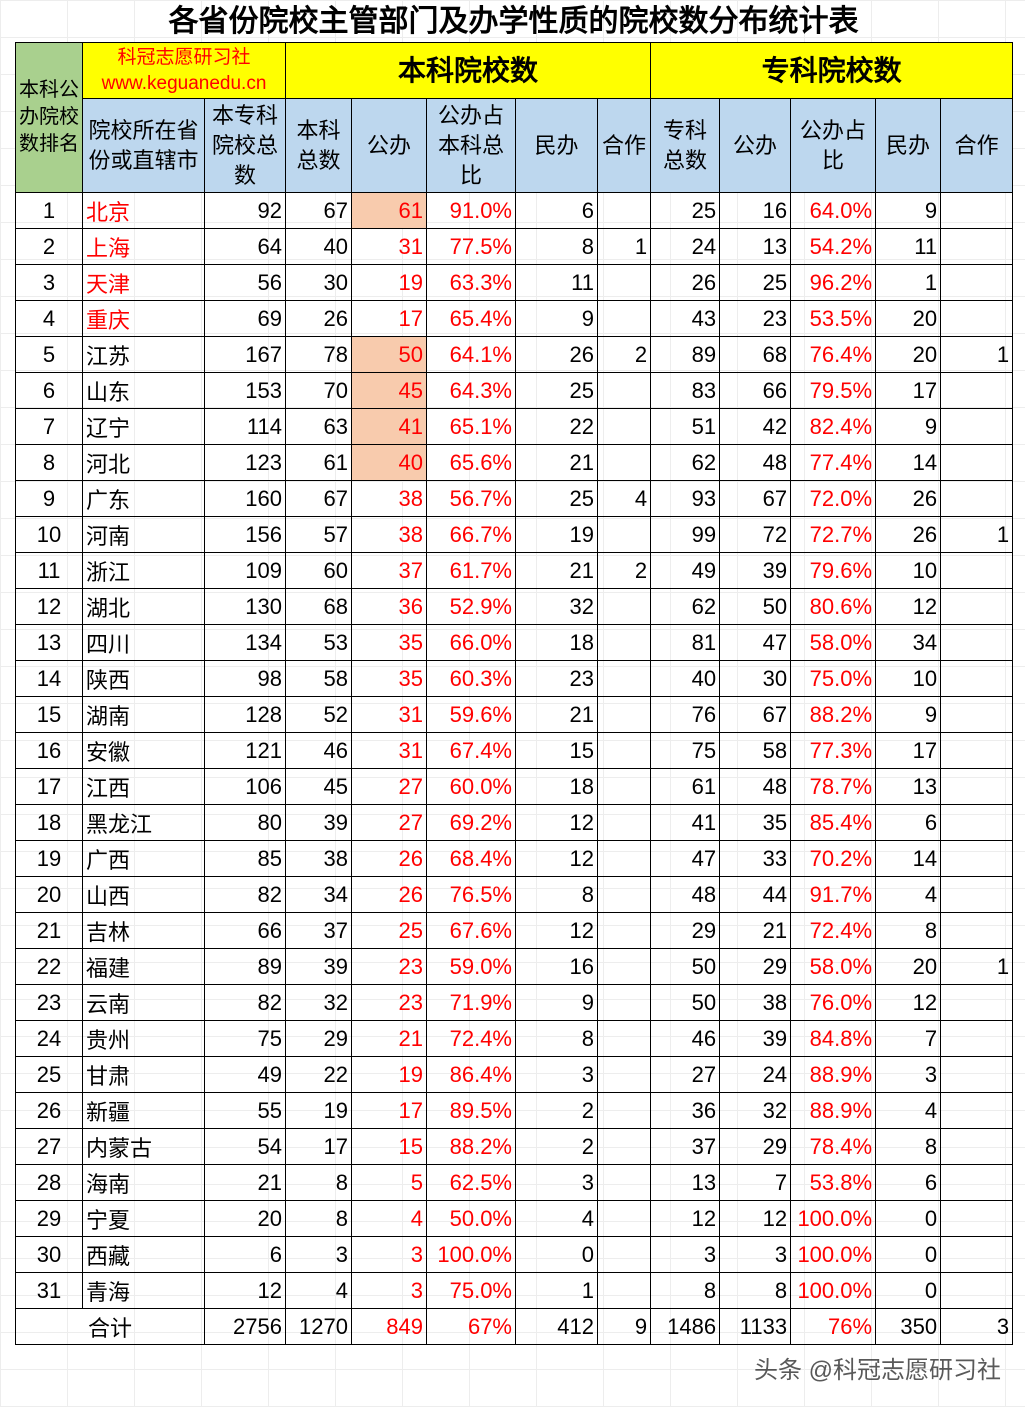 This screenshot has height=1407, width=1025. I want to click on col-public-cell: 50, so click(755, 606).